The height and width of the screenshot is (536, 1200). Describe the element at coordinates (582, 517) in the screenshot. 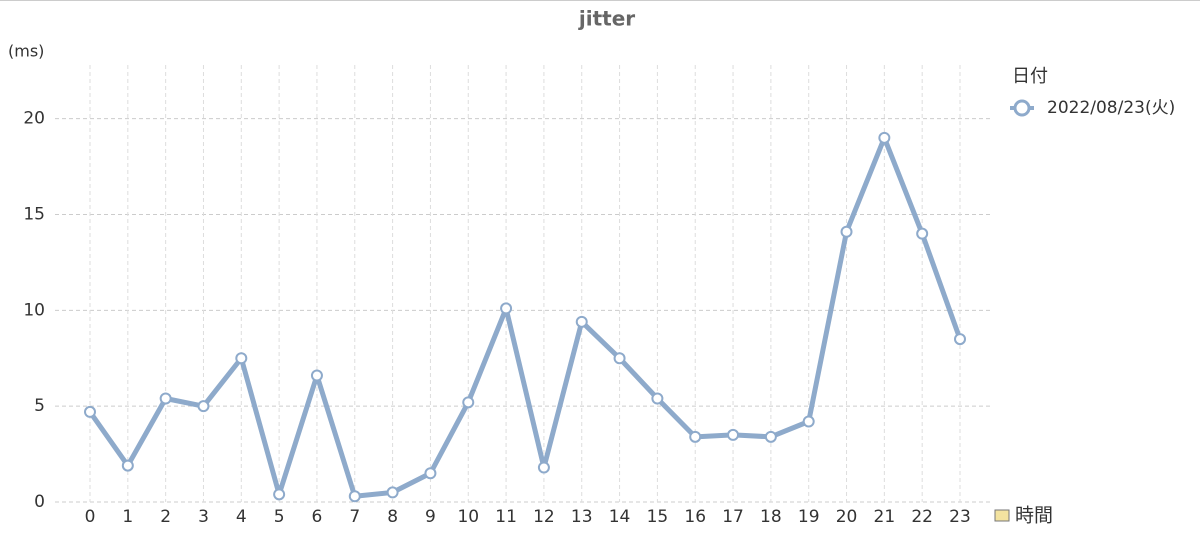

I see `x-tick-label: 13` at that location.